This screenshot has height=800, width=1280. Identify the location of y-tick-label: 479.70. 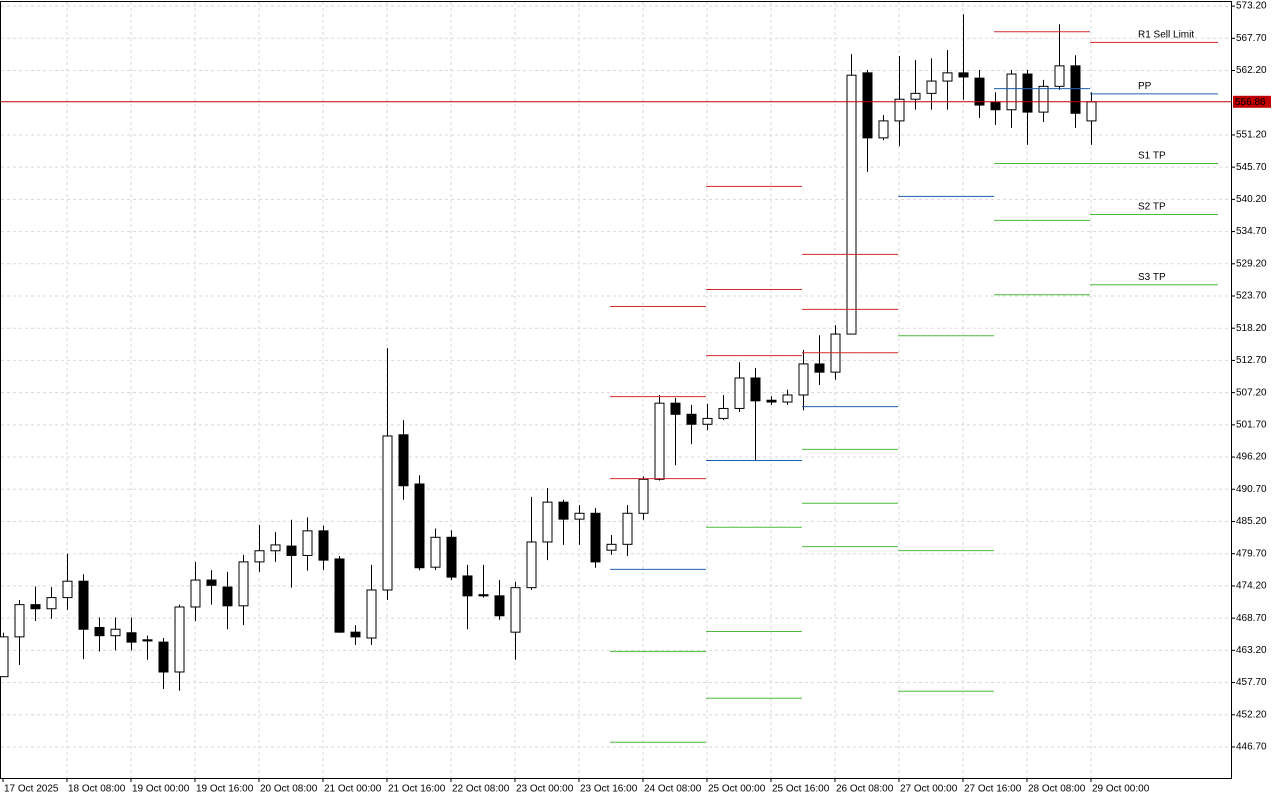
(1251, 553).